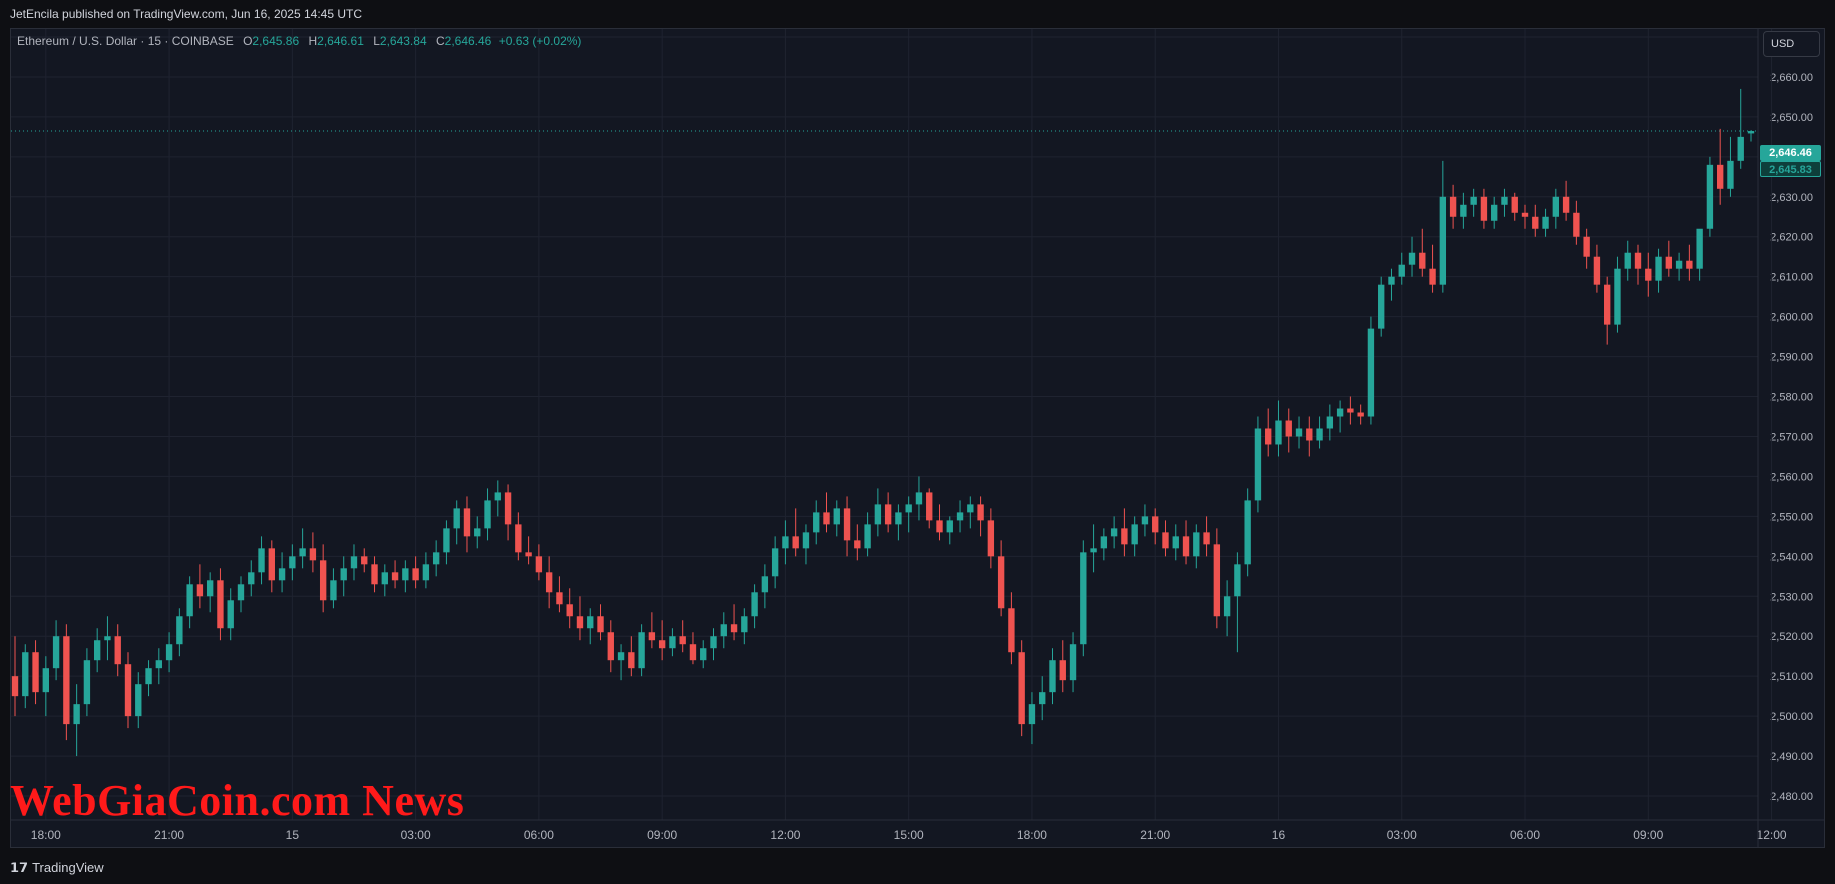  What do you see at coordinates (248, 41) in the screenshot?
I see `open-label: O` at bounding box center [248, 41].